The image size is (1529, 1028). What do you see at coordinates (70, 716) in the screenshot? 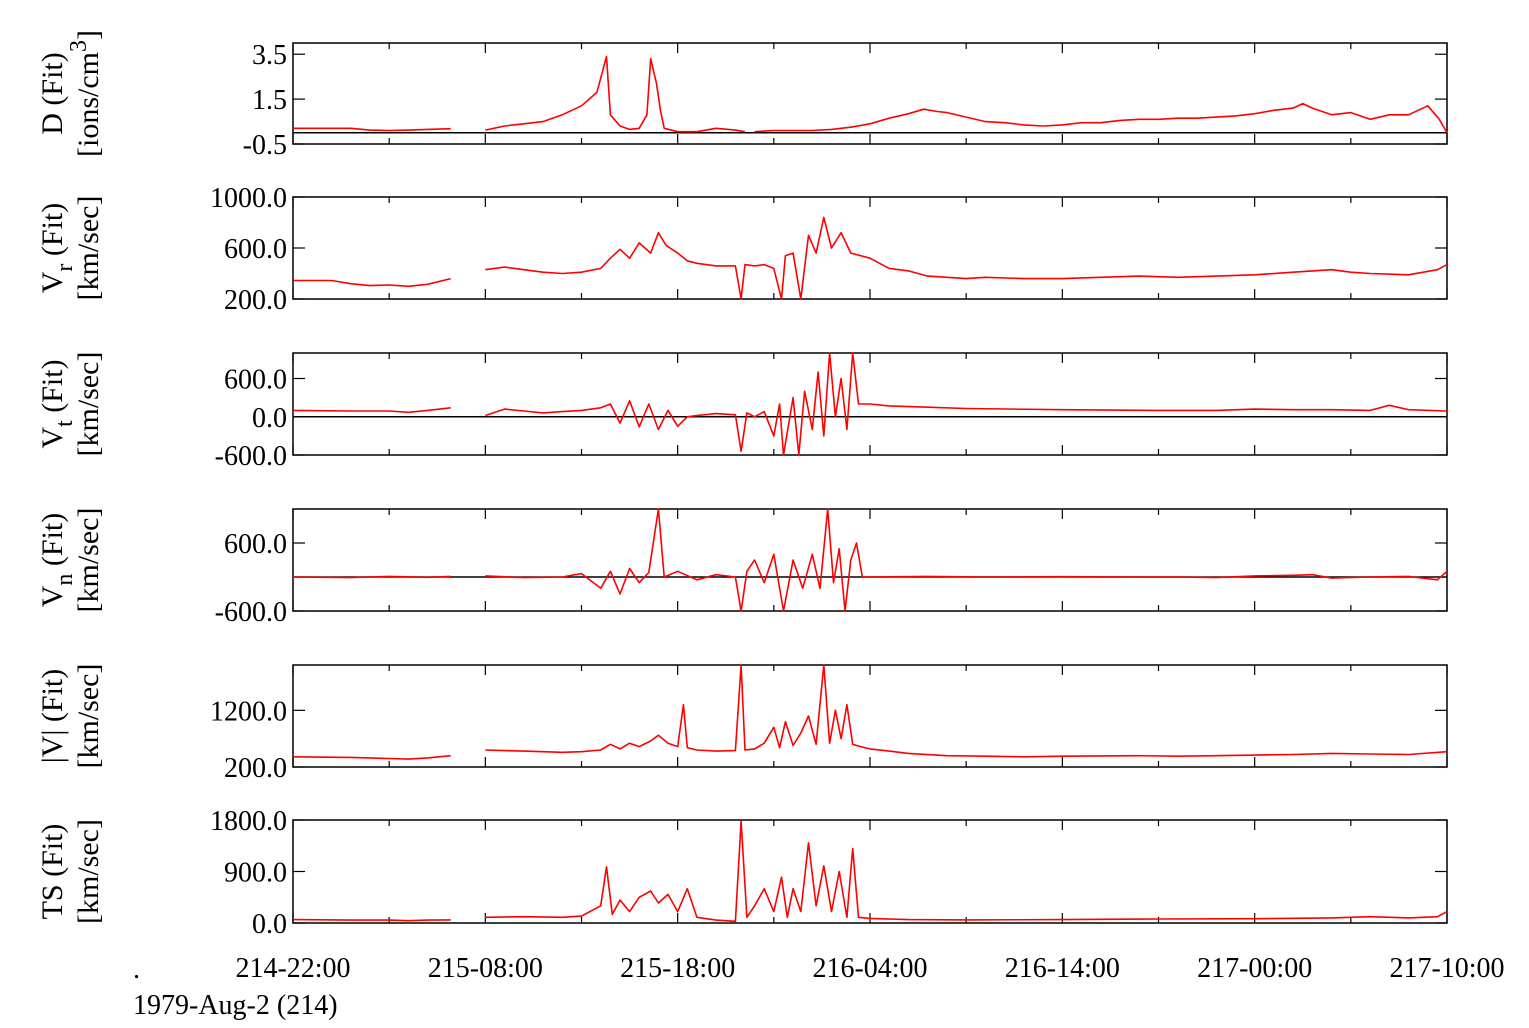
I see `y-axis-label-V: |V| (Fit) [km/sec]` at bounding box center [70, 716].